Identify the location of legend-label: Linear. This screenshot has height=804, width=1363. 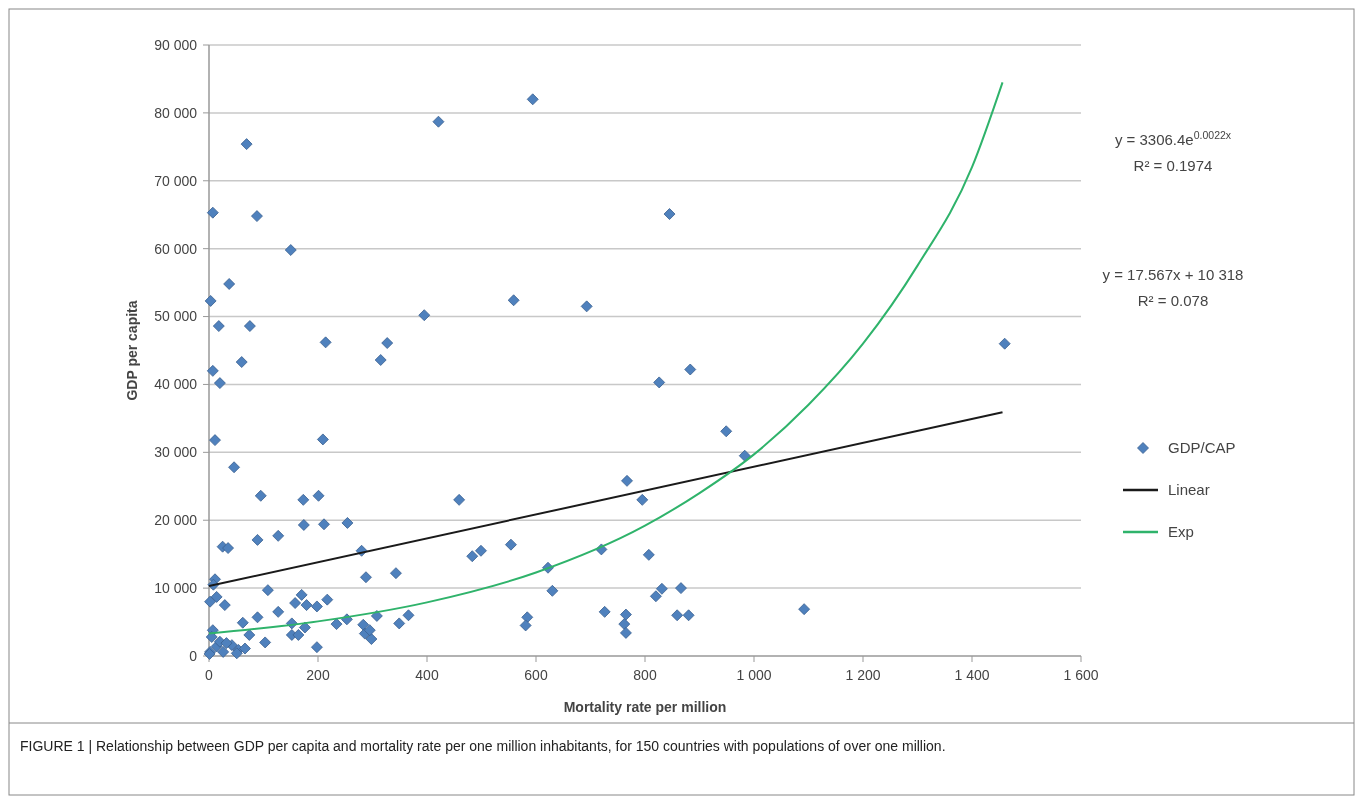
(1189, 490).